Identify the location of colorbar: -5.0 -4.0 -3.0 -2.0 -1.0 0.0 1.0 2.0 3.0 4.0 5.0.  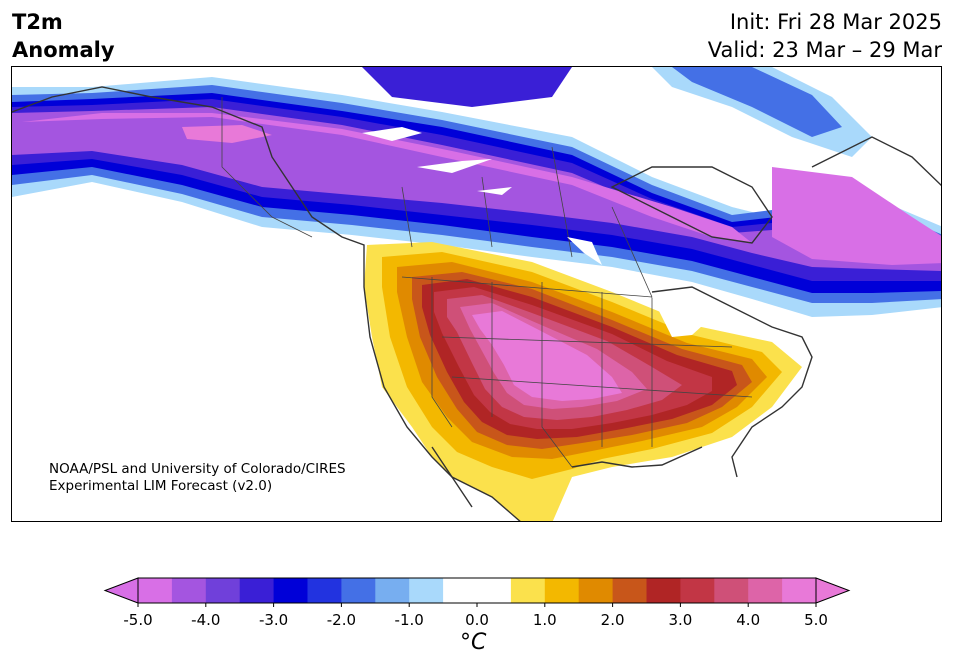
(477, 603).